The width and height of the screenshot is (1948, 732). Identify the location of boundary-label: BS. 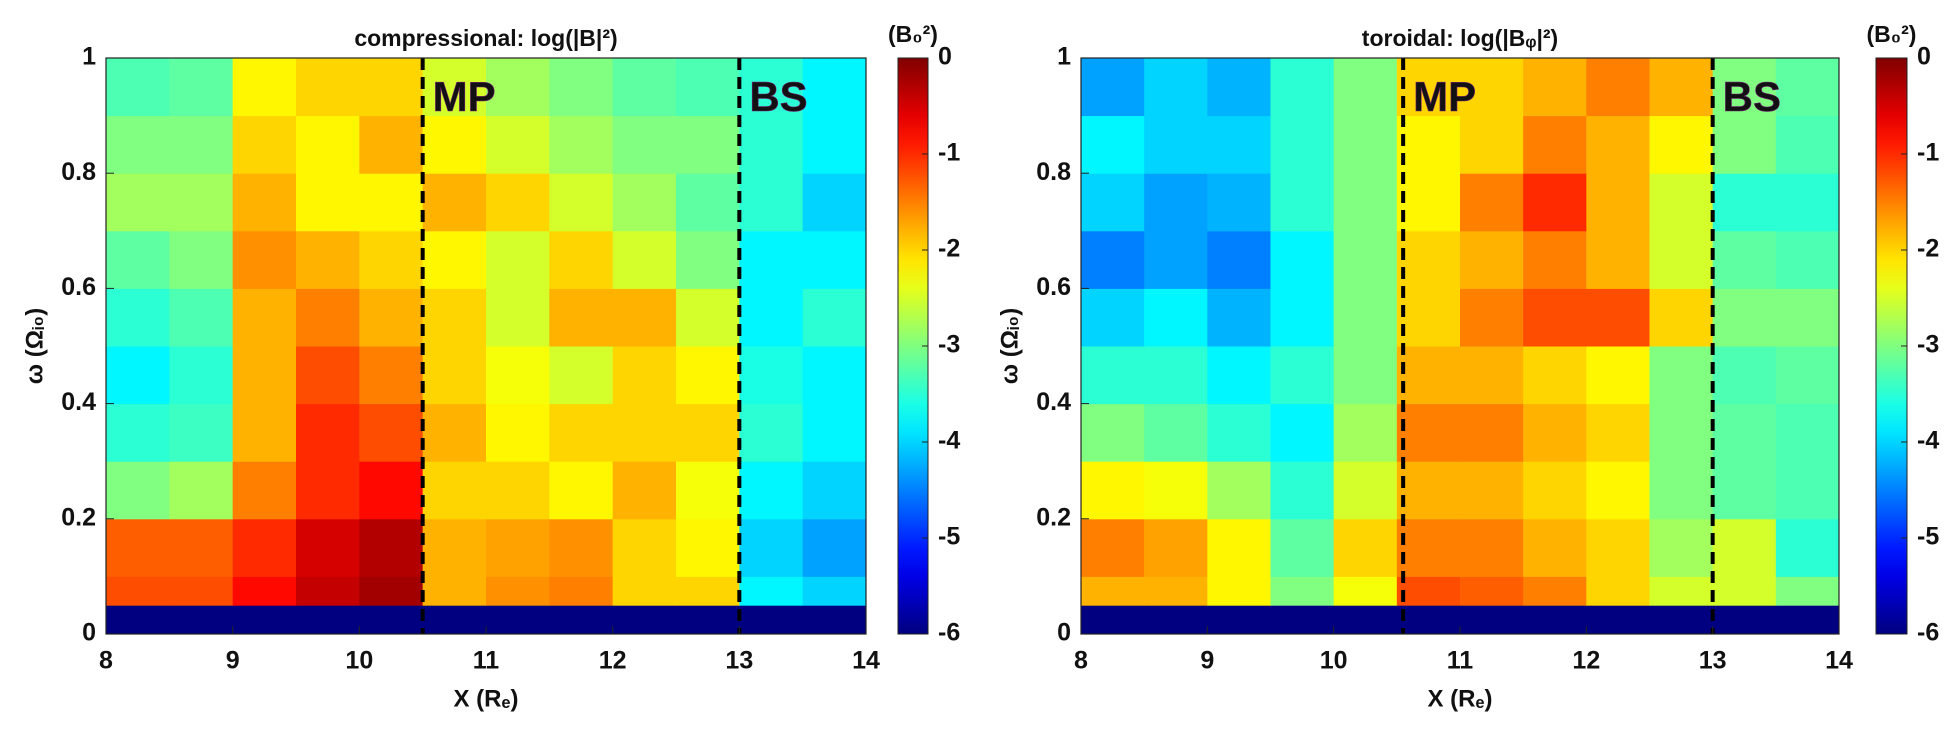
(778, 96).